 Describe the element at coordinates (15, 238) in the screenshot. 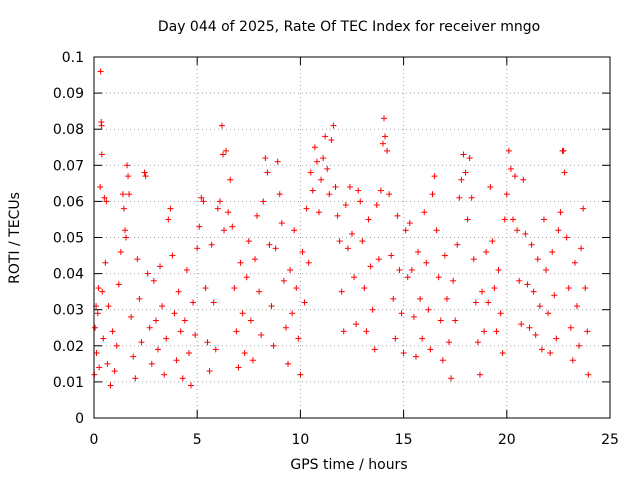

I see `y-axis-label: ROTI / TECUs` at that location.